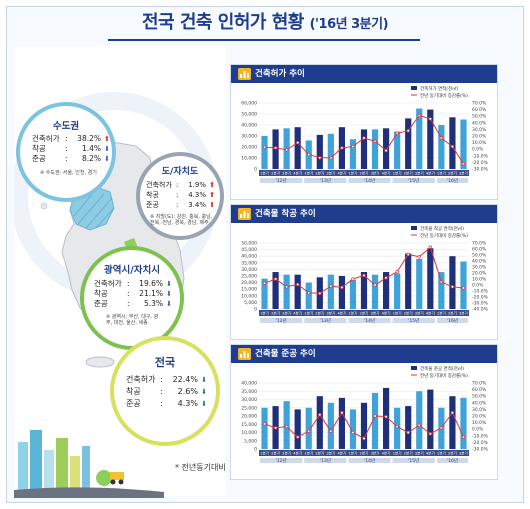 This screenshot has width=530, height=509. Describe the element at coordinates (480, 156) in the screenshot. I see `y-right-tick-label: -10.0%` at that location.